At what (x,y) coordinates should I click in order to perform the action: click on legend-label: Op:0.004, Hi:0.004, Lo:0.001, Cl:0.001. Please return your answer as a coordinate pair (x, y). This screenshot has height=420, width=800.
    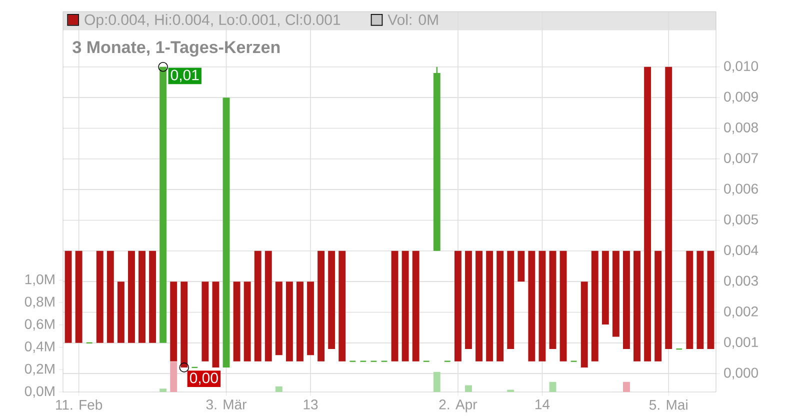
    Looking at the image, I should click on (212, 21).